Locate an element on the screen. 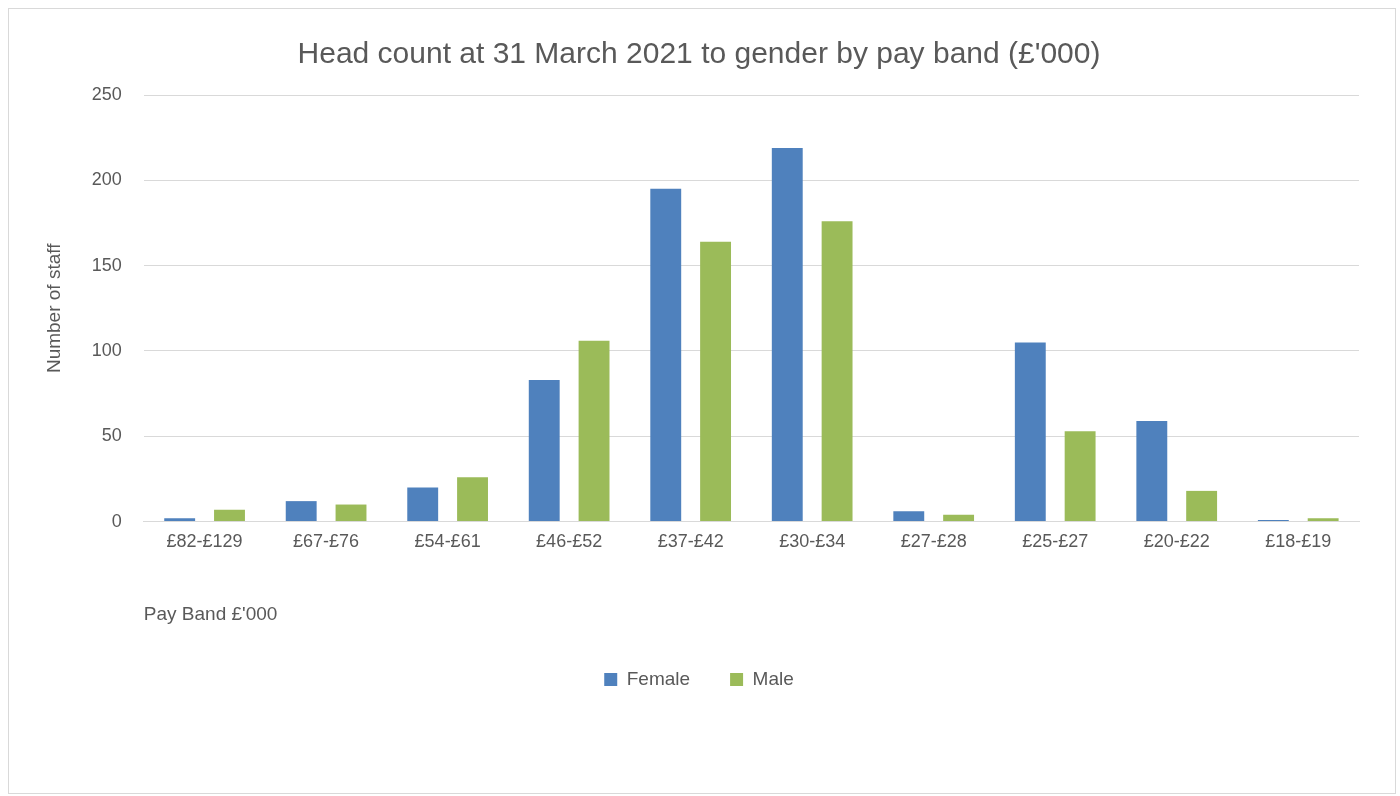  x-tick-label: £46-£52 is located at coordinates (569, 541).